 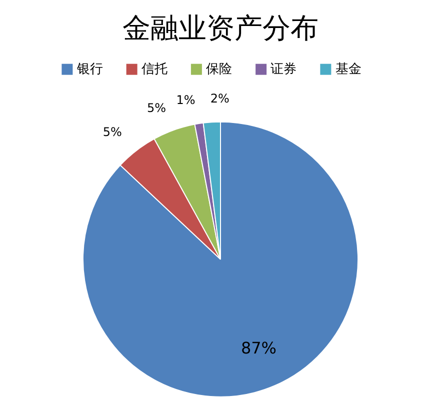 I want to click on legend-label: 信托, so click(x=154, y=69).